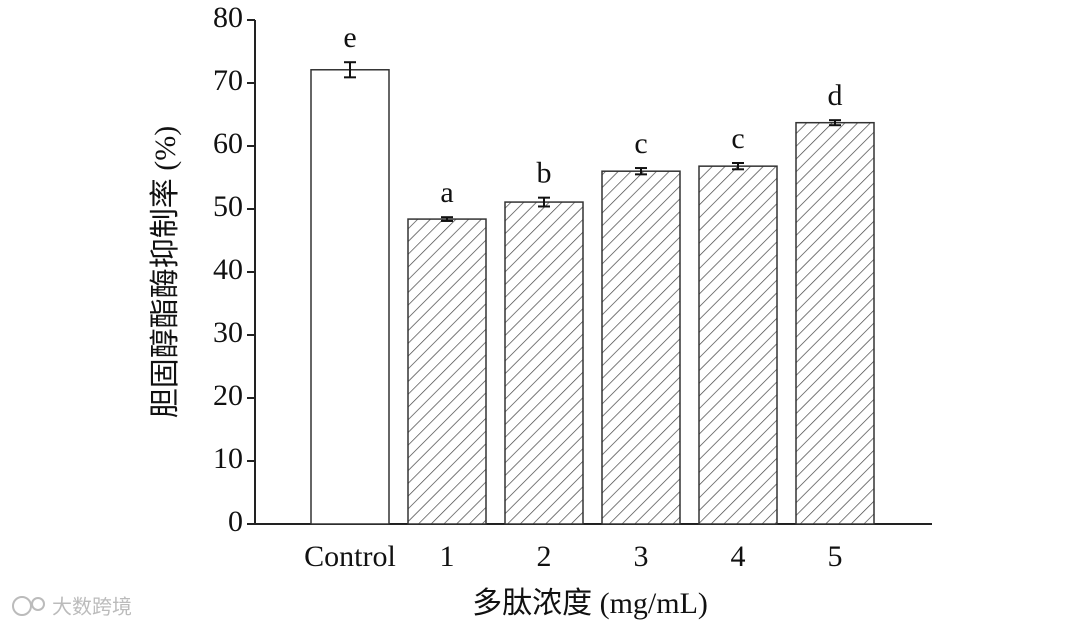  What do you see at coordinates (228, 80) in the screenshot?
I see `y-tick-label: 70` at bounding box center [228, 80].